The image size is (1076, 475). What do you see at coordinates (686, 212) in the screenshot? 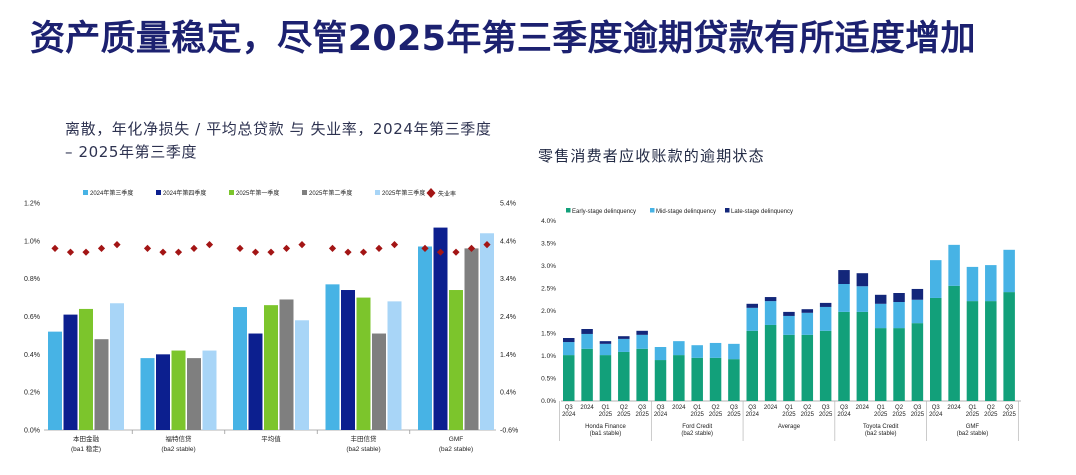
I see `legend-label: Mid-stage delinquency` at bounding box center [686, 212].